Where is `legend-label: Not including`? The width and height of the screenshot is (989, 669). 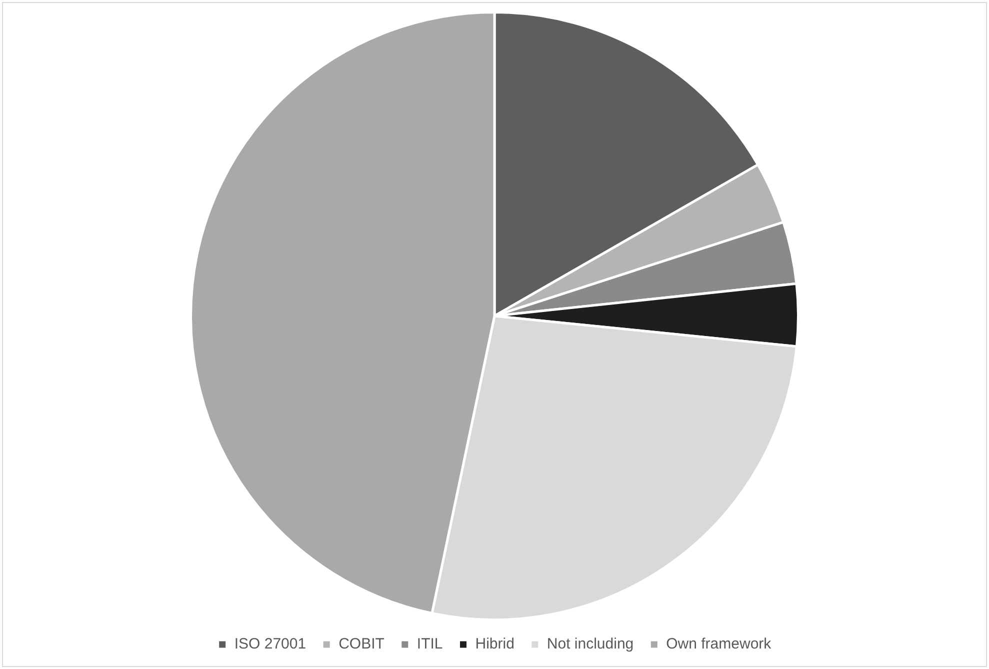
legend-label: Not including is located at coordinates (590, 644).